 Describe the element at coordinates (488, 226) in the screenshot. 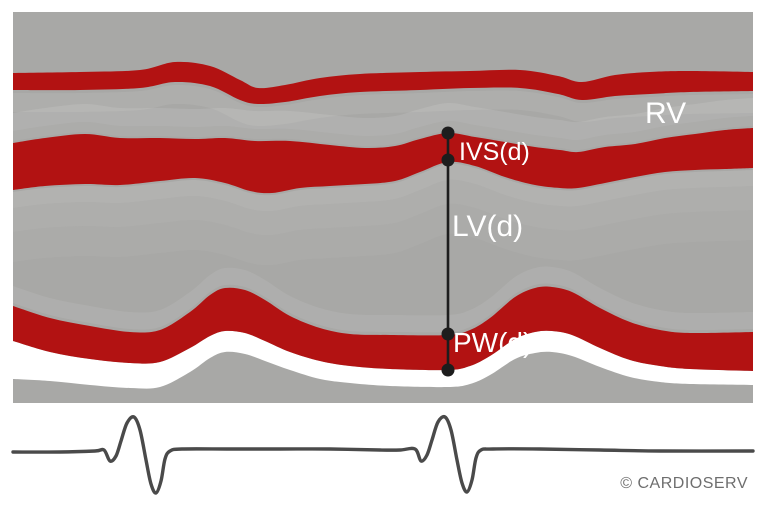

I see `label-lv-d: LV(d)` at that location.